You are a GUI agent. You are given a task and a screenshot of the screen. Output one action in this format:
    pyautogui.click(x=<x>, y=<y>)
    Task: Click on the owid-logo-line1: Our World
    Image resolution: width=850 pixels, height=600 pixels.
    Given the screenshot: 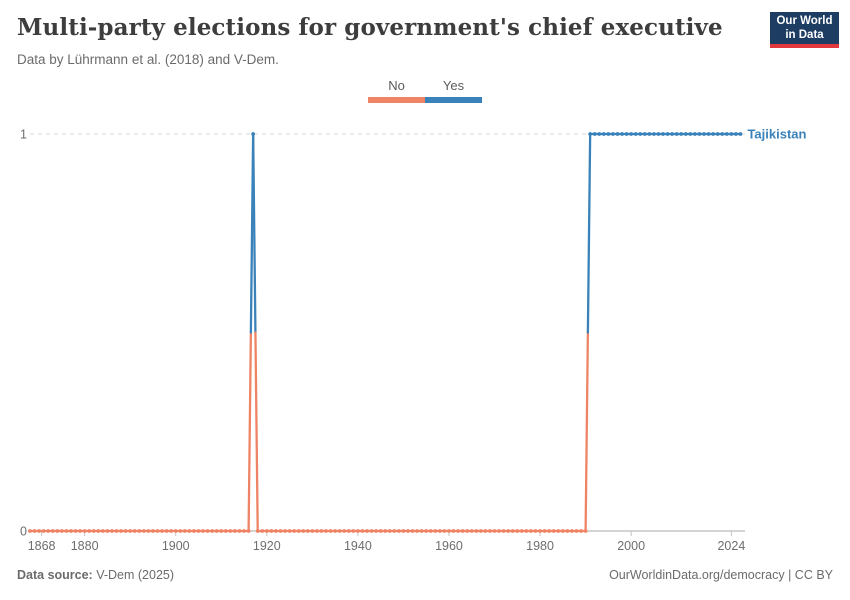 What is the action you would take?
    pyautogui.click(x=804, y=21)
    